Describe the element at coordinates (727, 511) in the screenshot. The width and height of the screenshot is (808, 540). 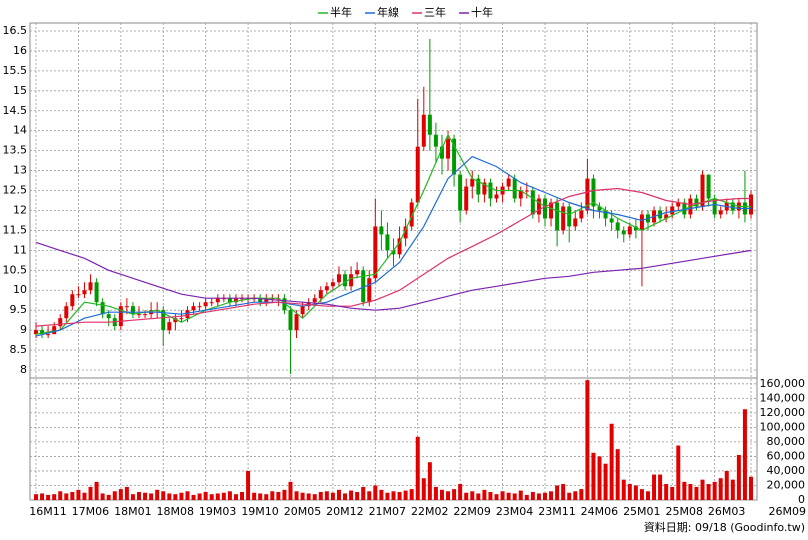
I see `x-tick-label: 26M03` at that location.